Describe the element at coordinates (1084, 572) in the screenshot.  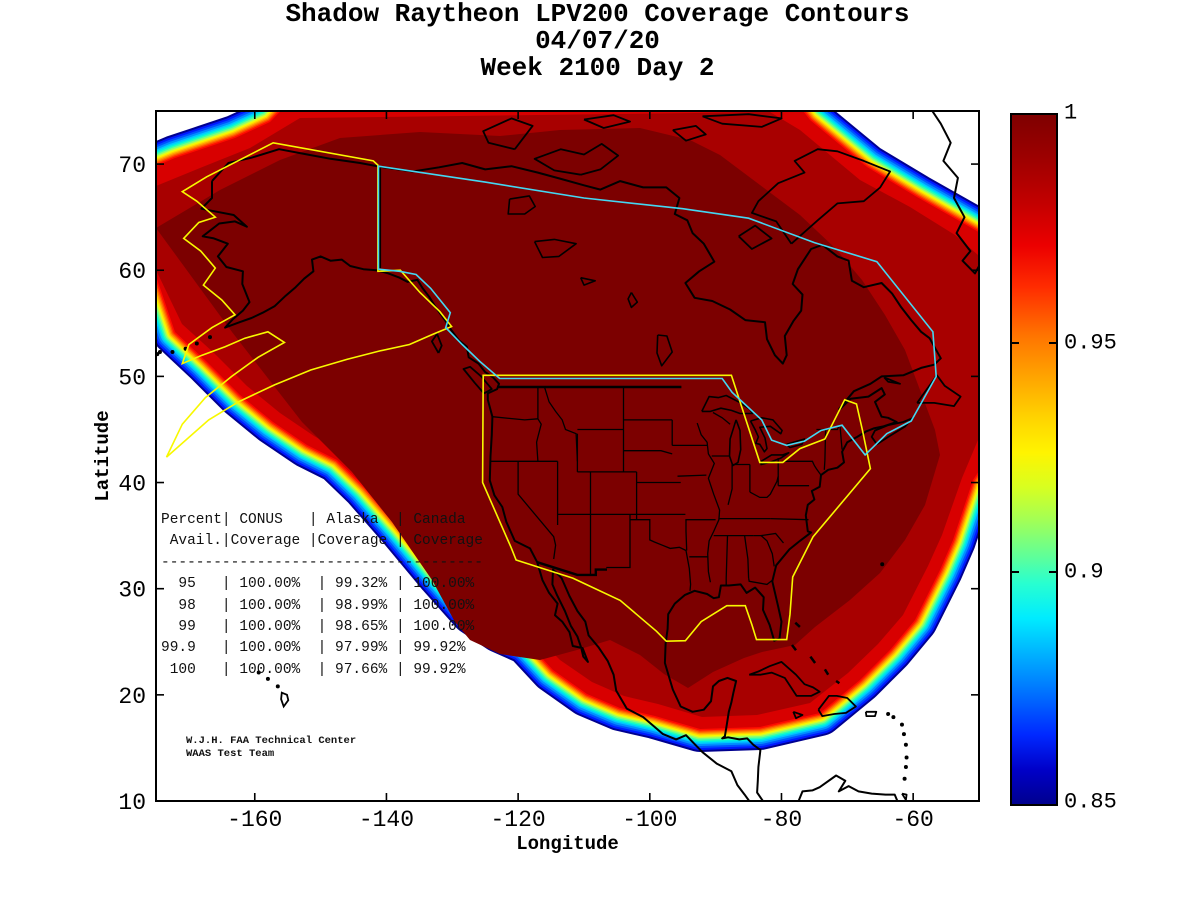
I see `colorbar-tick-label: 0.9` at that location.